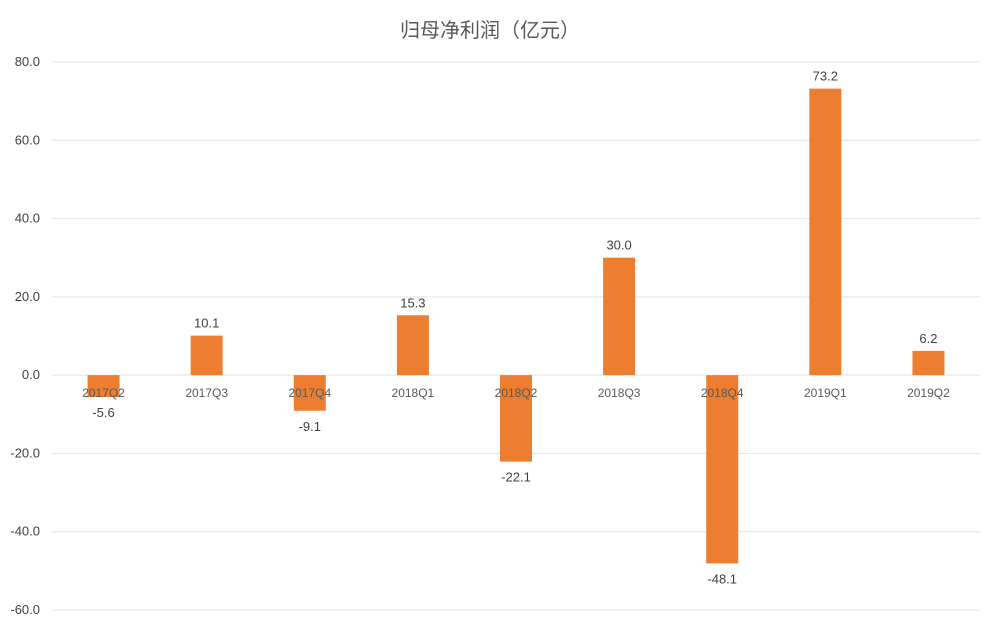  I want to click on x-tick-label: 2018Q2, so click(516, 393).